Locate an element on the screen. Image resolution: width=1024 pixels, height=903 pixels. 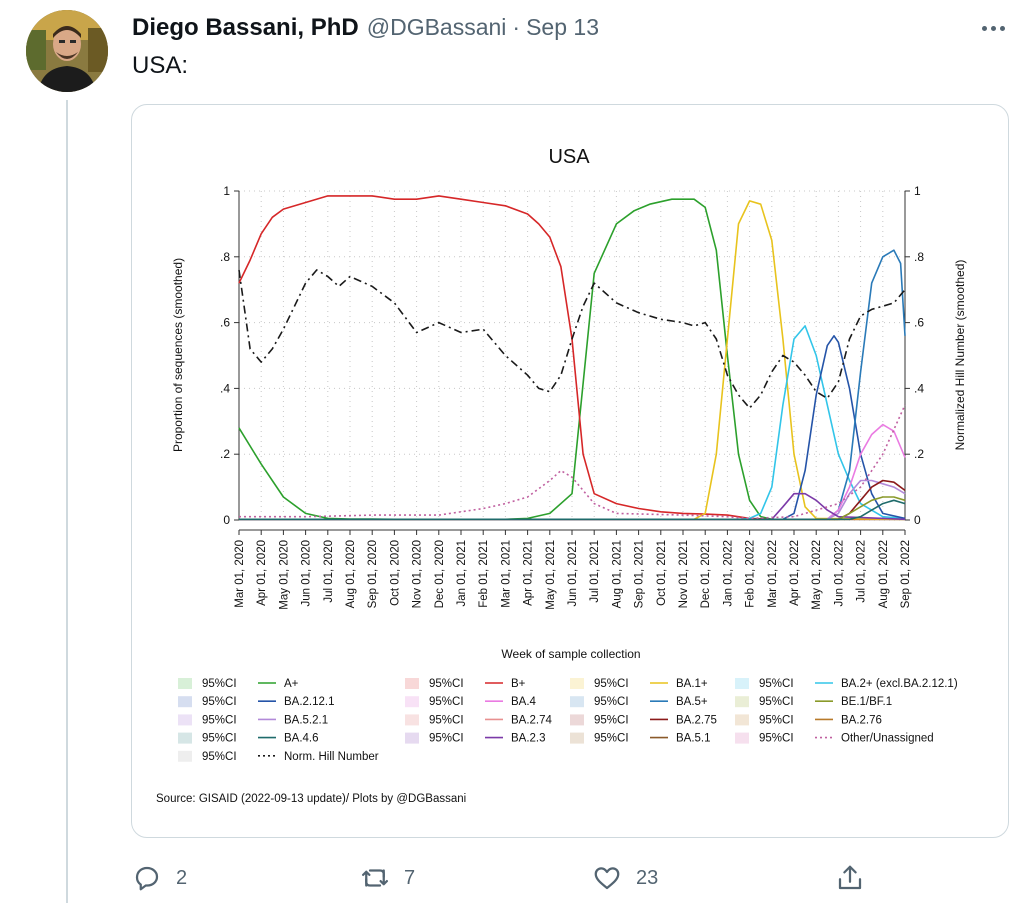
y2-tick-label: .4 is located at coordinates (919, 388).